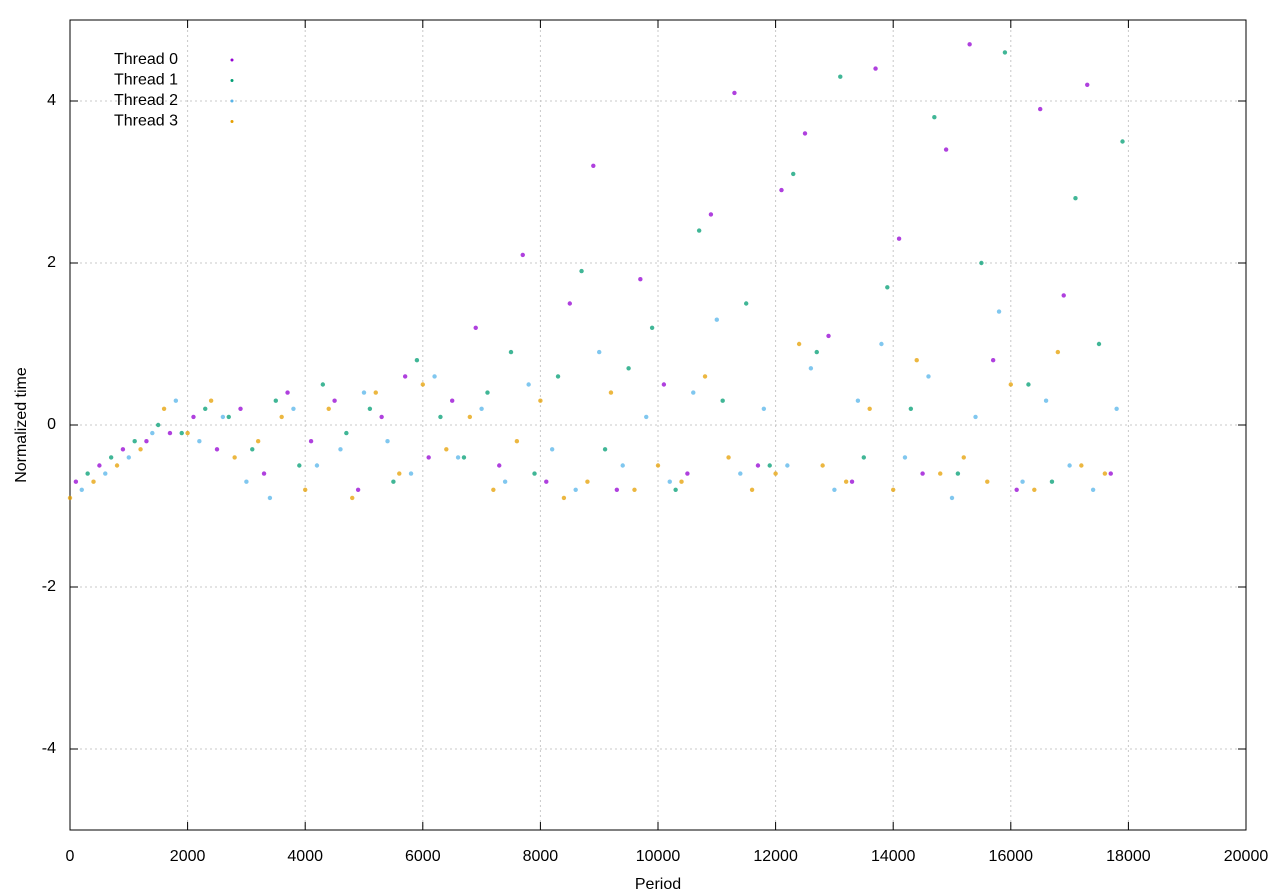  What do you see at coordinates (1246, 856) in the screenshot?
I see `x-tick-label: 20000` at bounding box center [1246, 856].